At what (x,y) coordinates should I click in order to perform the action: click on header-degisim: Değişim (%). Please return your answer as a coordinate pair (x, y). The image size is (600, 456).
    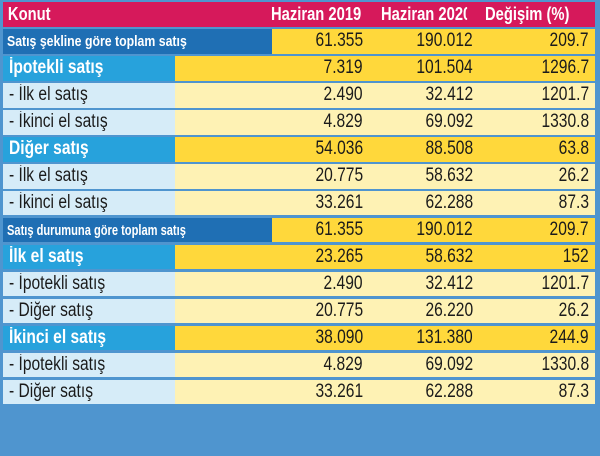
    Looking at the image, I should click on (527, 13).